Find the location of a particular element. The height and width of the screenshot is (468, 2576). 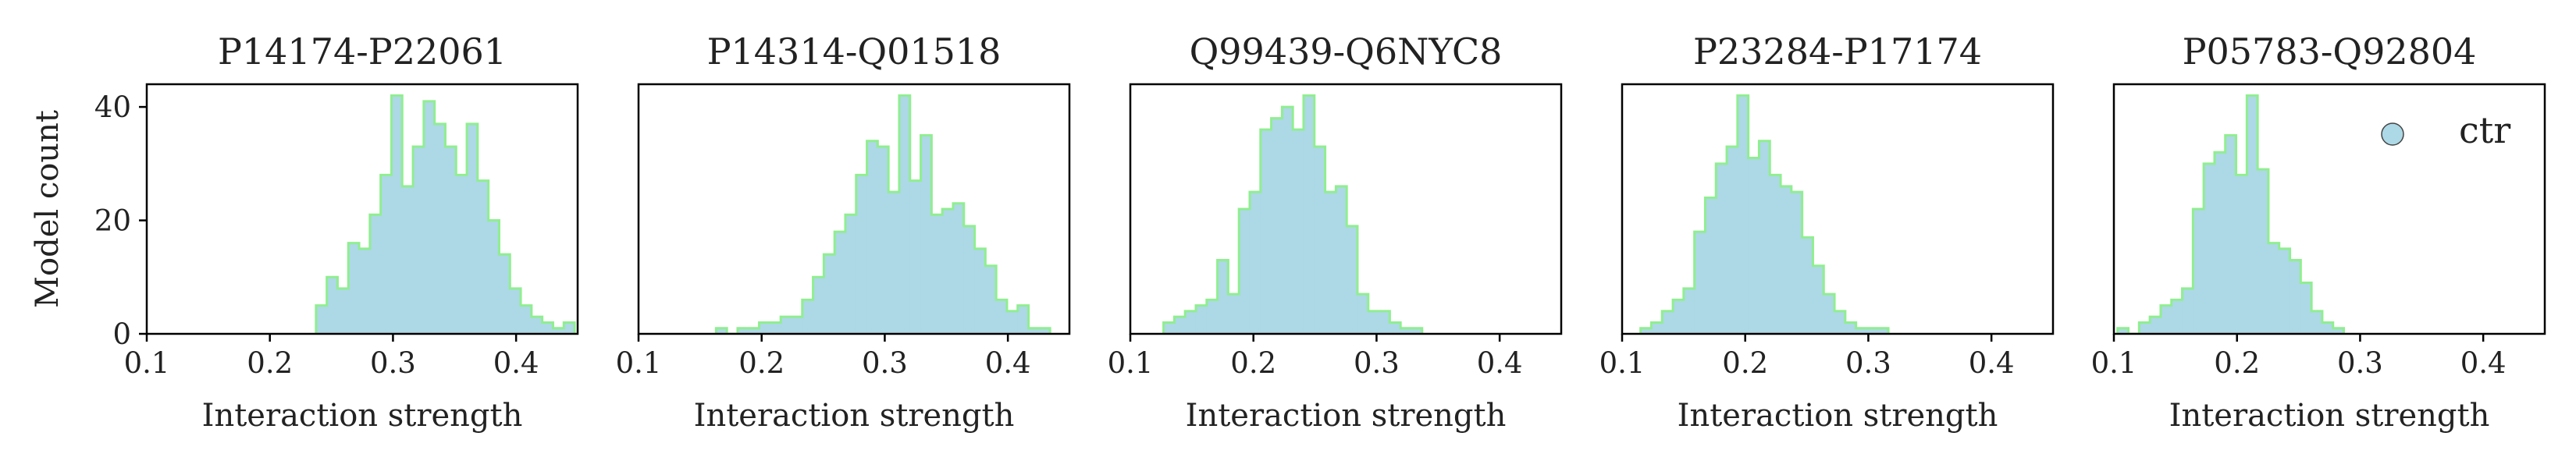

x-tick-label: 0.3 is located at coordinates (1377, 363).